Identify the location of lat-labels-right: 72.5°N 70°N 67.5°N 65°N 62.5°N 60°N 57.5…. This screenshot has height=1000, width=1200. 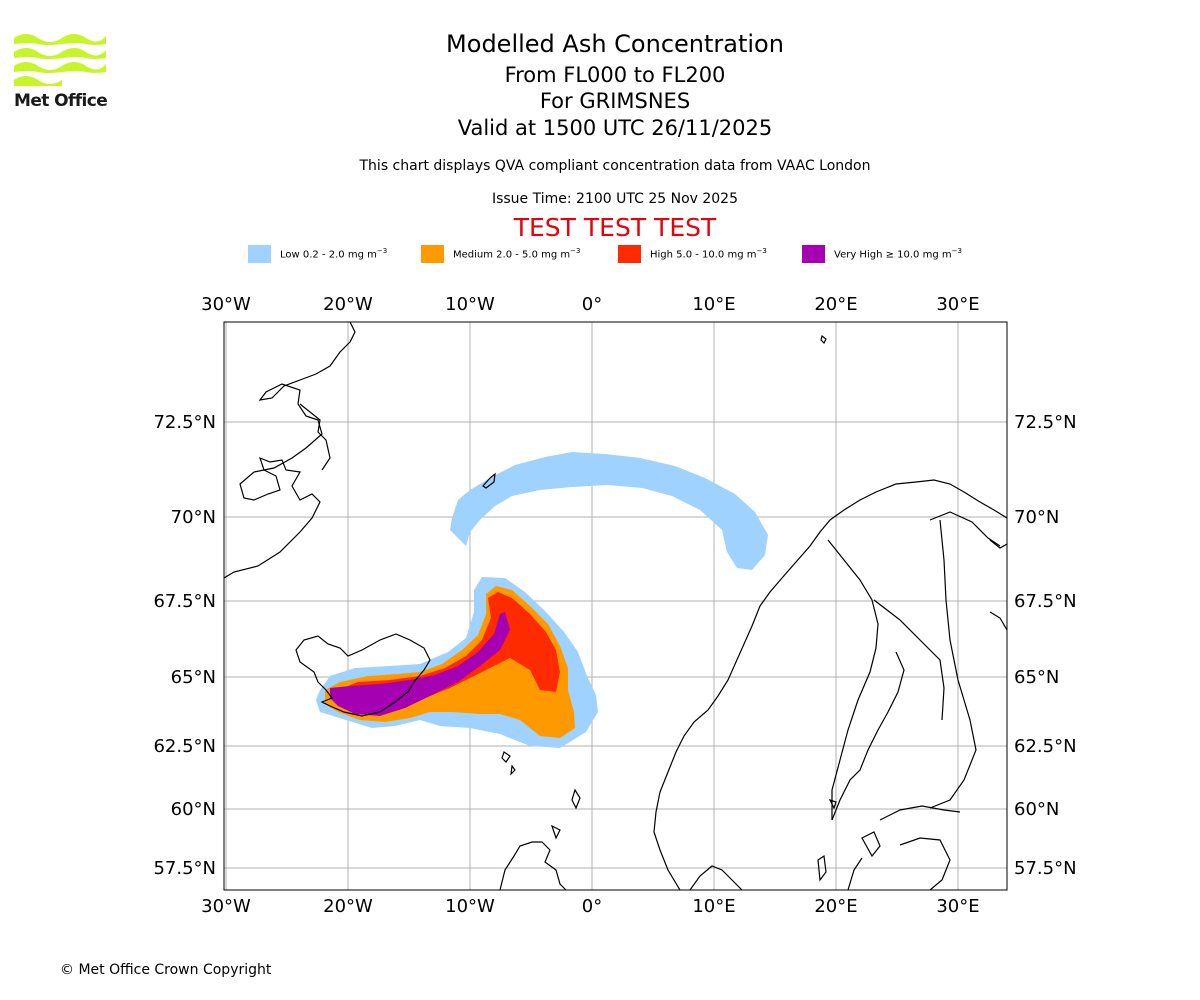
(1045, 645).